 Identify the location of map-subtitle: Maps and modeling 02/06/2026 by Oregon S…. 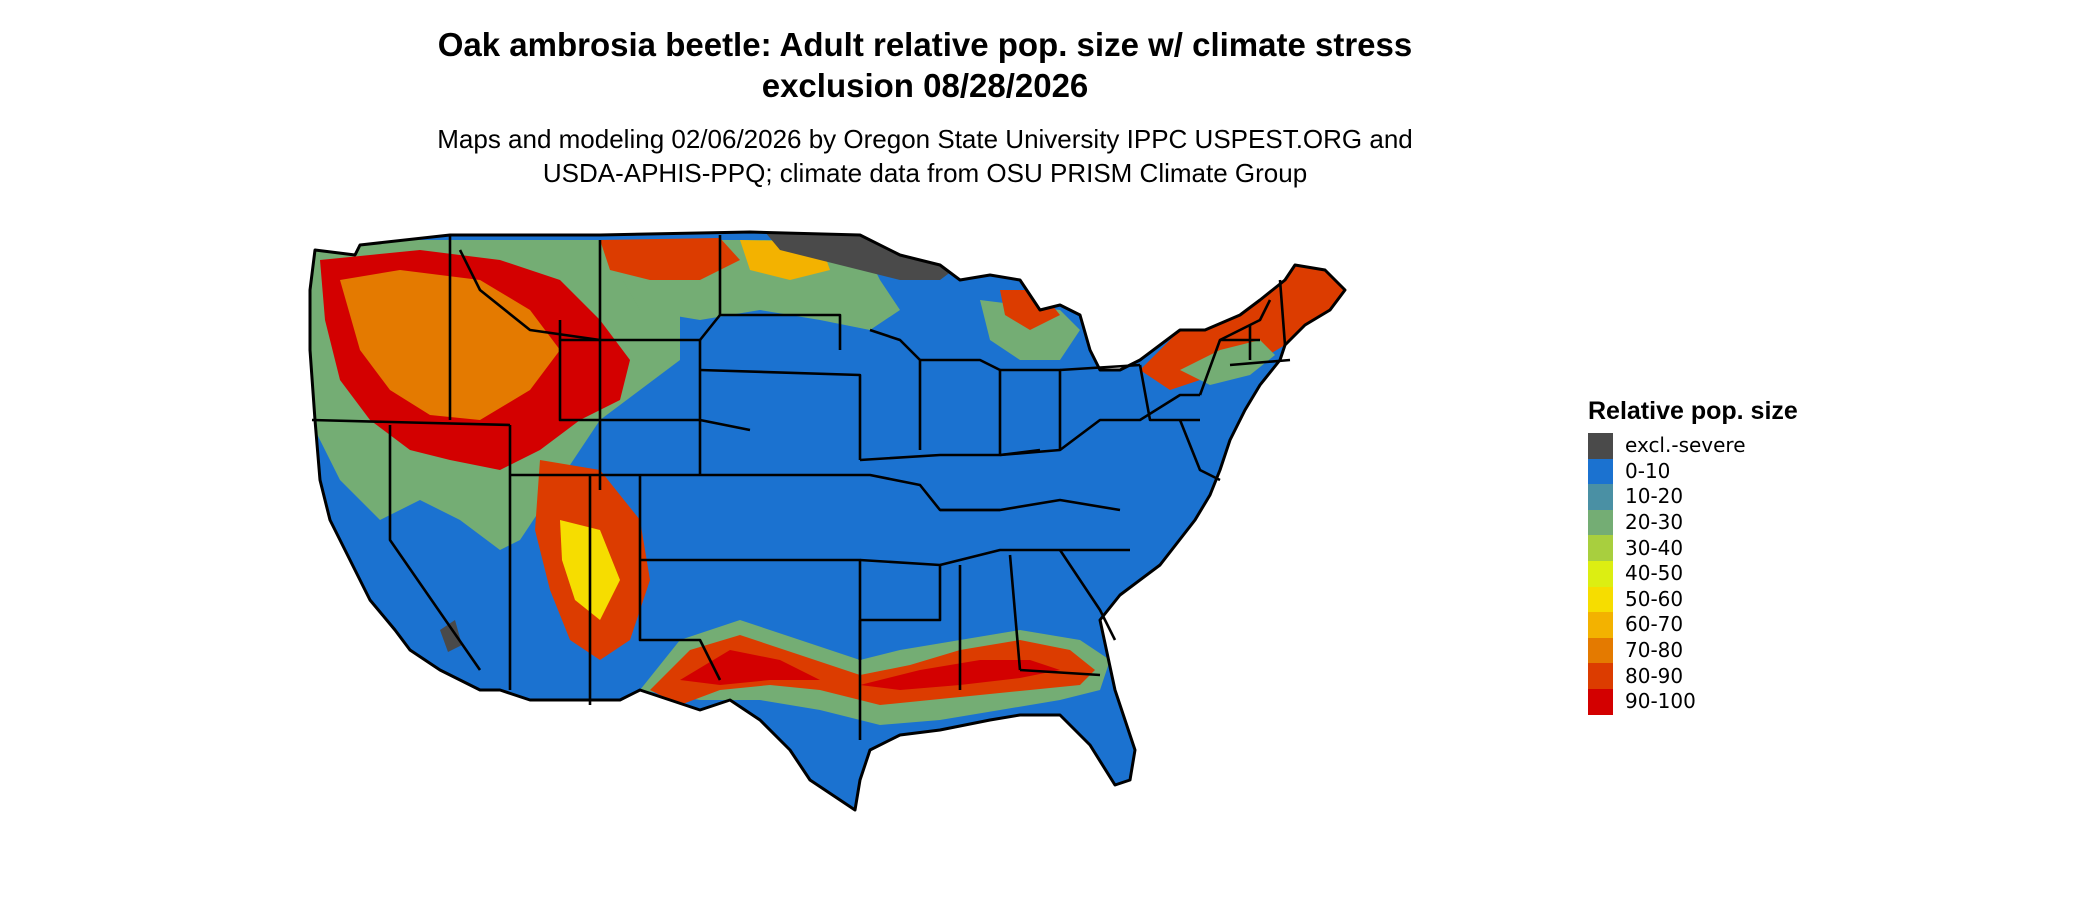
(925, 156).